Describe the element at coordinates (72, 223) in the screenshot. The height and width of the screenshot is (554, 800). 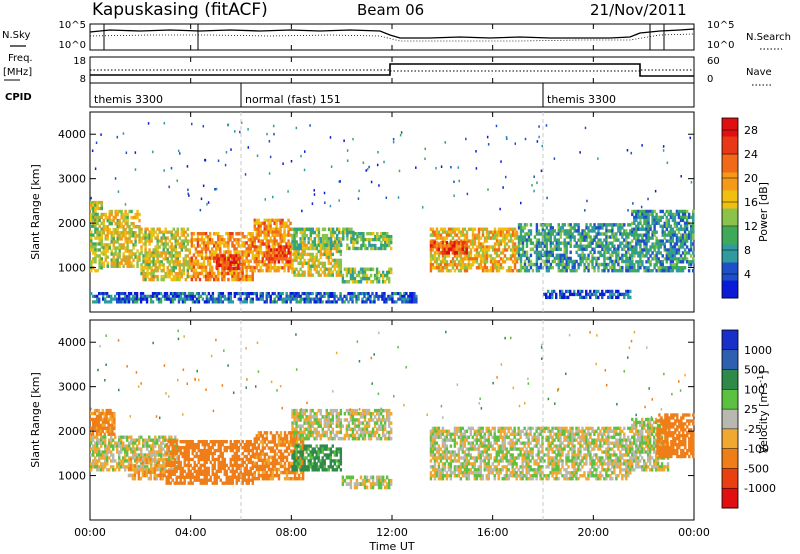
I see `range-tick-label: 2000` at that location.